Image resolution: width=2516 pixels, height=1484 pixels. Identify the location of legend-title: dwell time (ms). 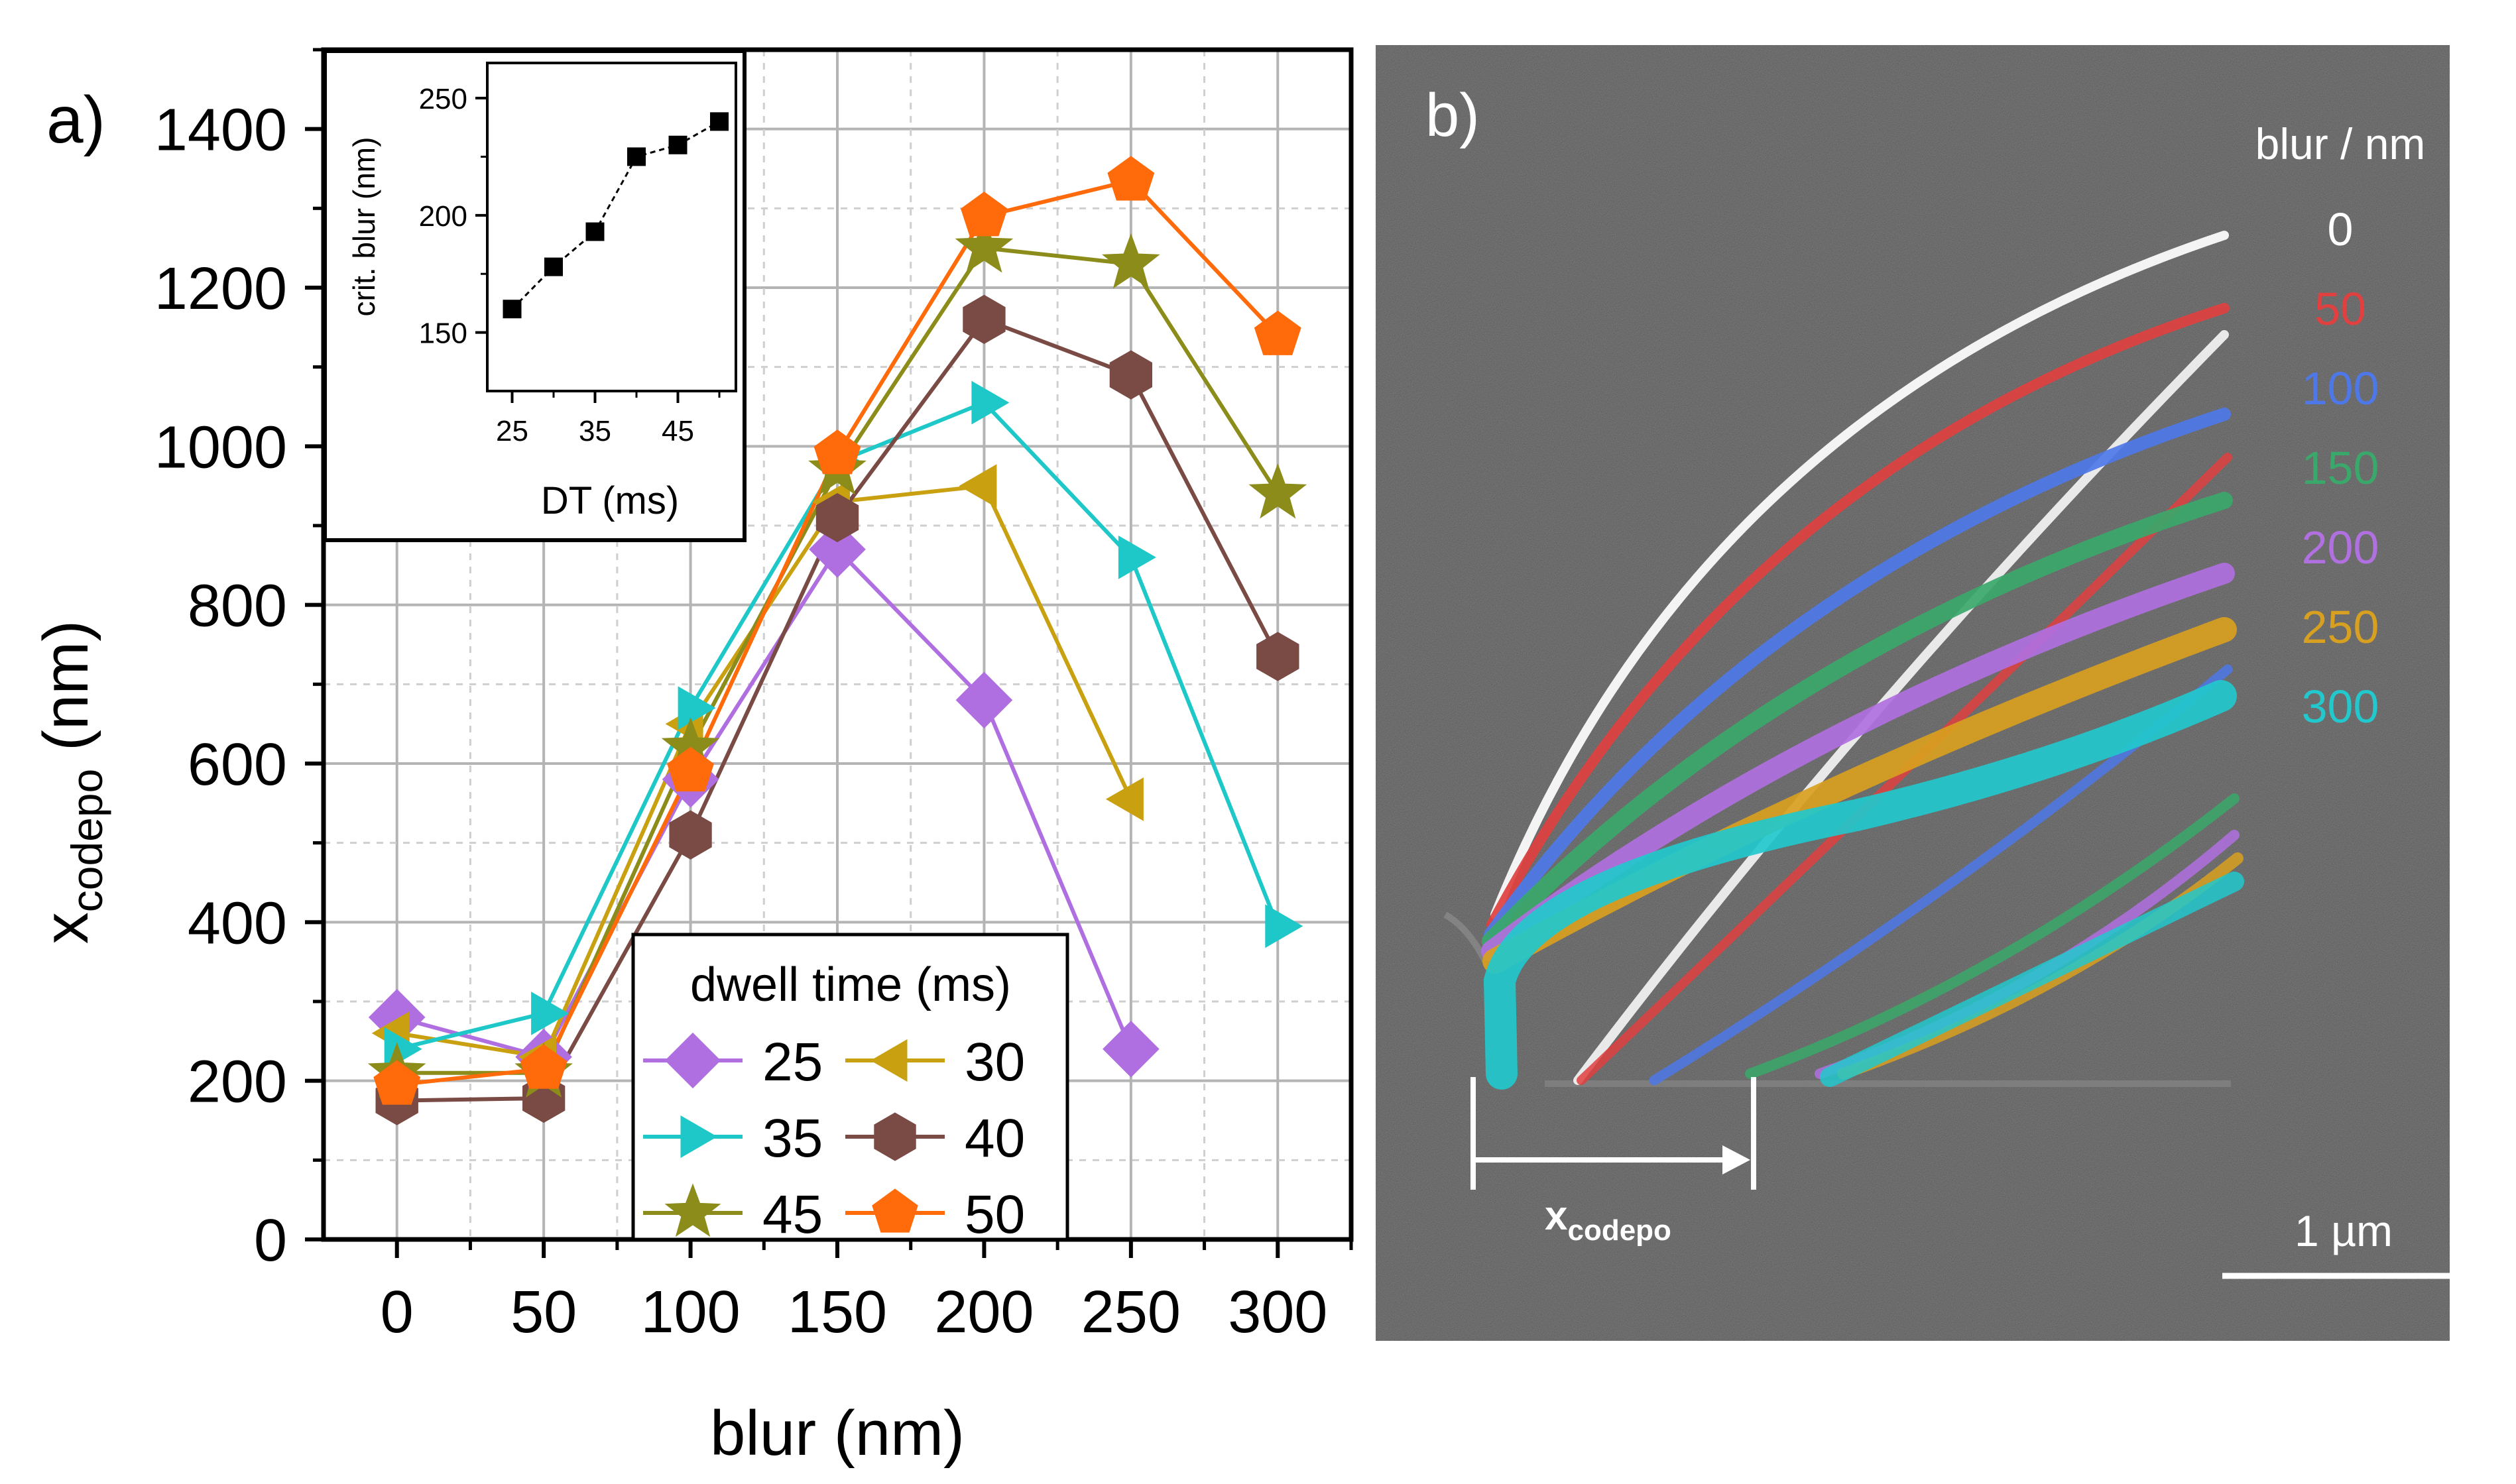
(850, 985).